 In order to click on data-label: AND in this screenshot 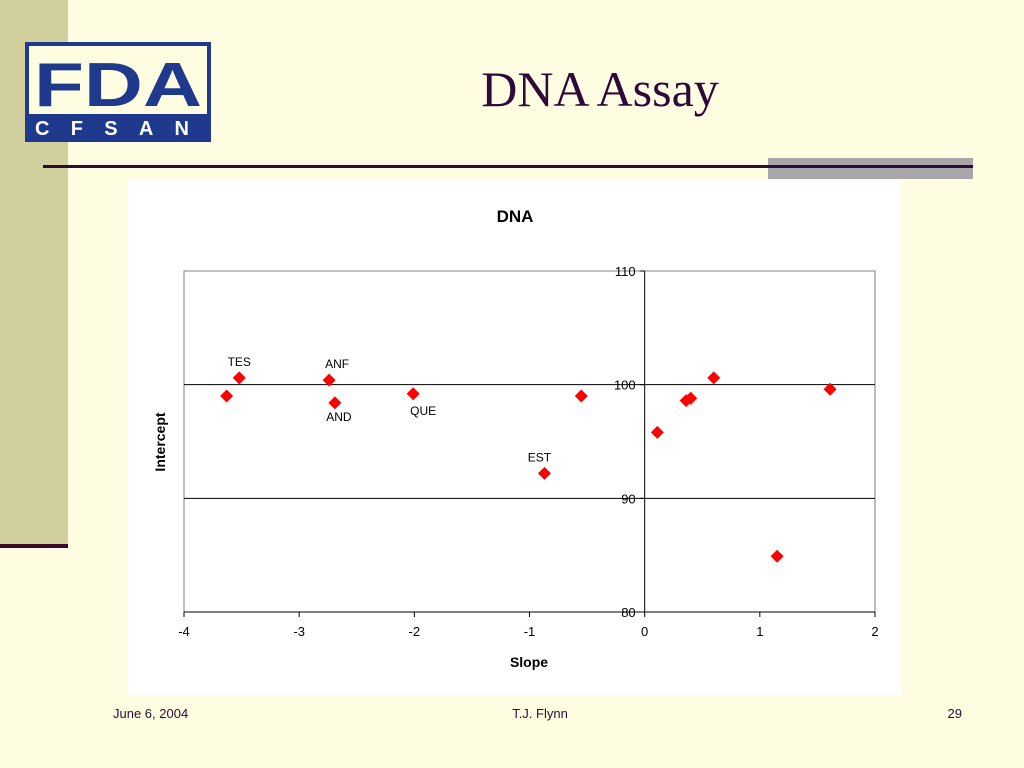, I will do `click(339, 417)`.